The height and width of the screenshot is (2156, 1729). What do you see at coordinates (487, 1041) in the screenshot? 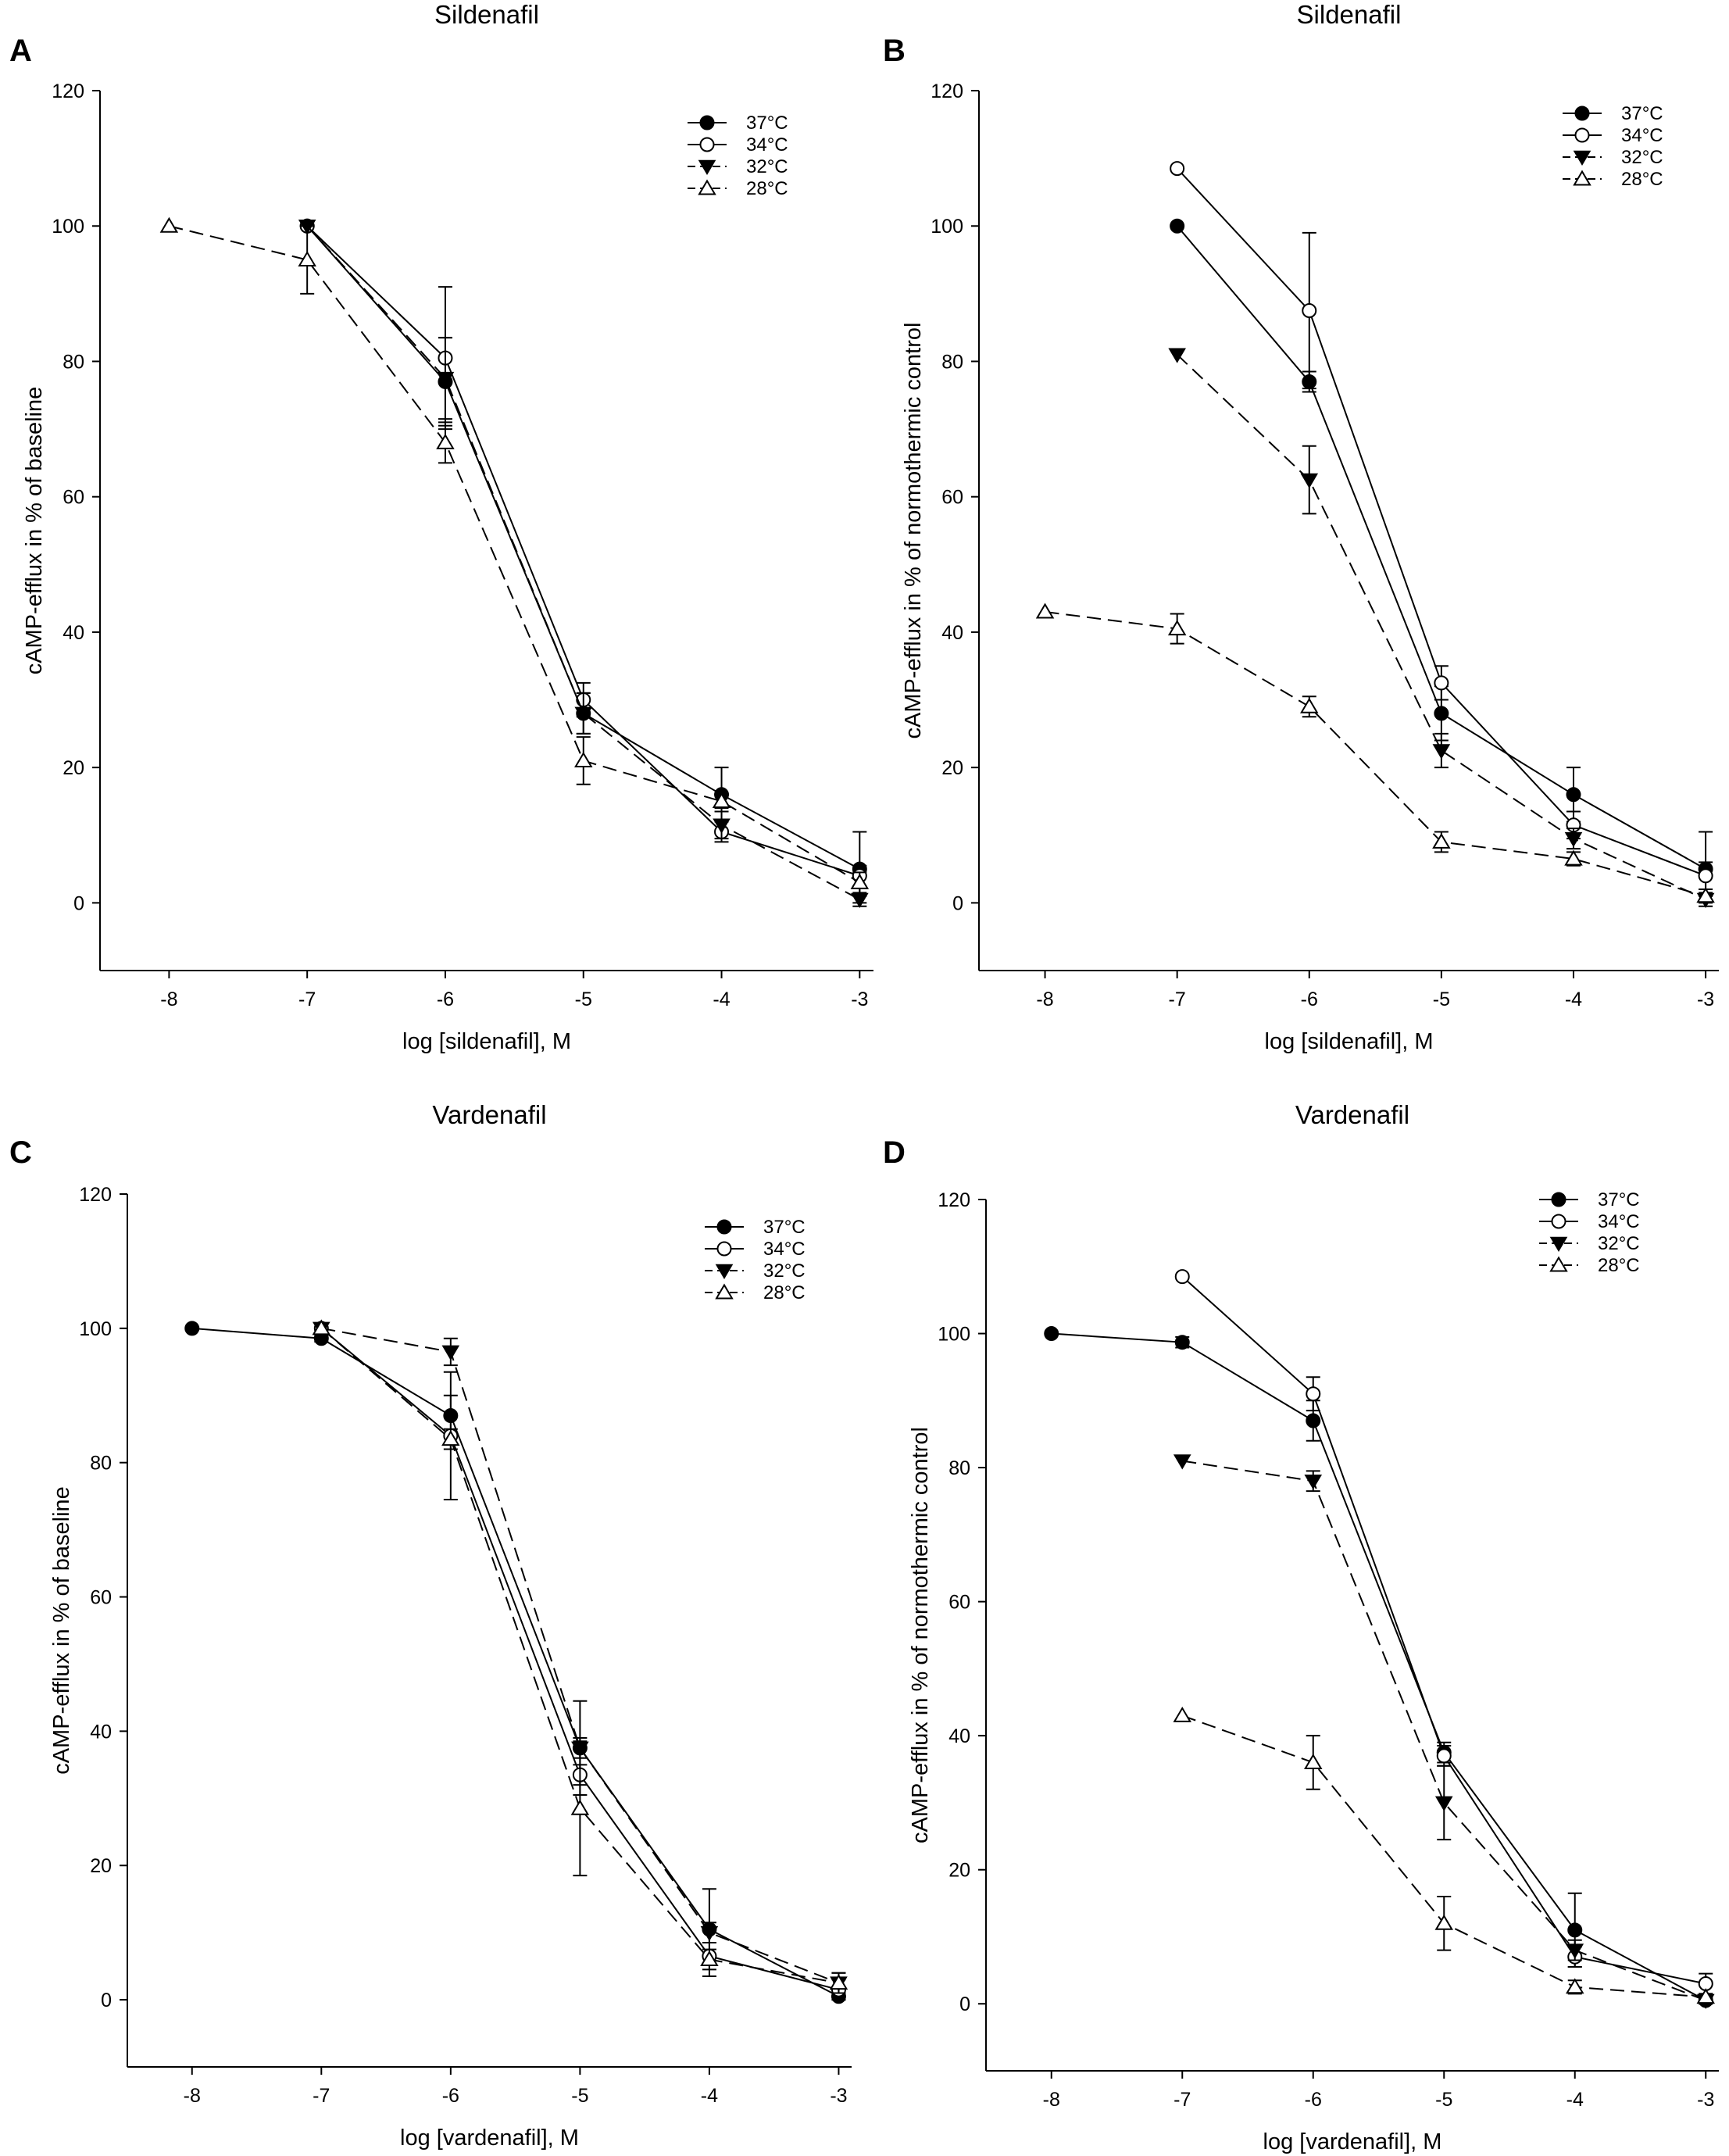
I see `x-axis-label: log [sildenafil], M` at bounding box center [487, 1041].